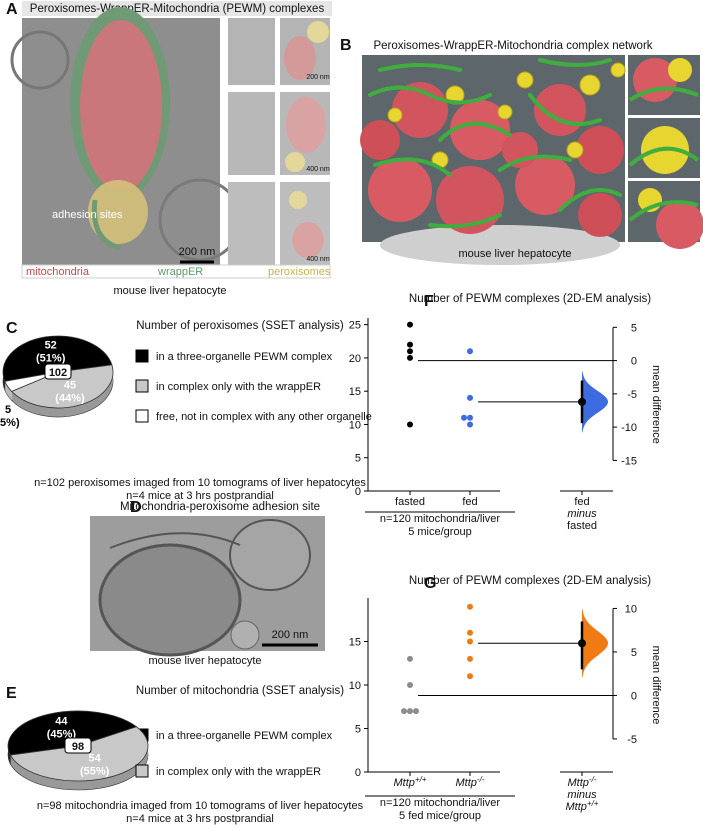  What do you see at coordinates (481, 779) in the screenshot?
I see `label-superscript: -/-` at bounding box center [481, 779].